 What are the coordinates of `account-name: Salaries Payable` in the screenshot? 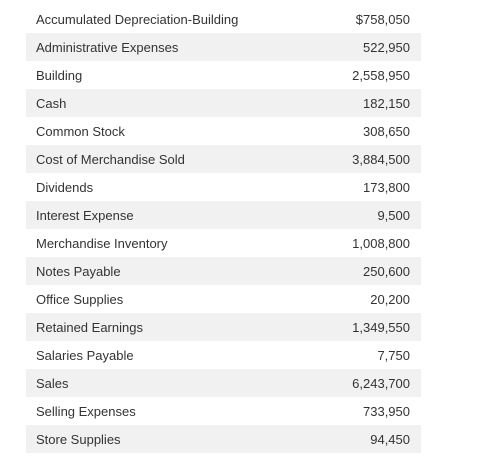 It's located at (85, 355).